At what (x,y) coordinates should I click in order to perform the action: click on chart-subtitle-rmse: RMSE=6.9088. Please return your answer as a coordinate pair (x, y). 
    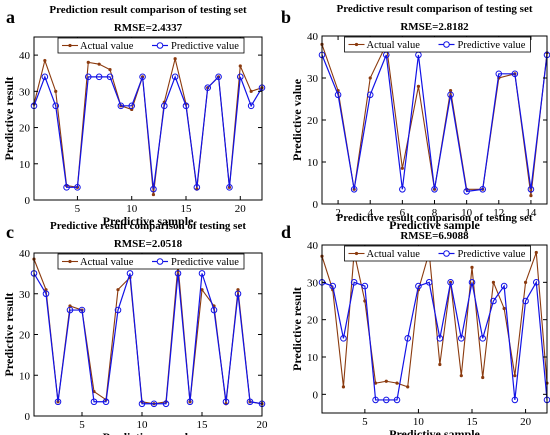
    Looking at the image, I should click on (434, 236).